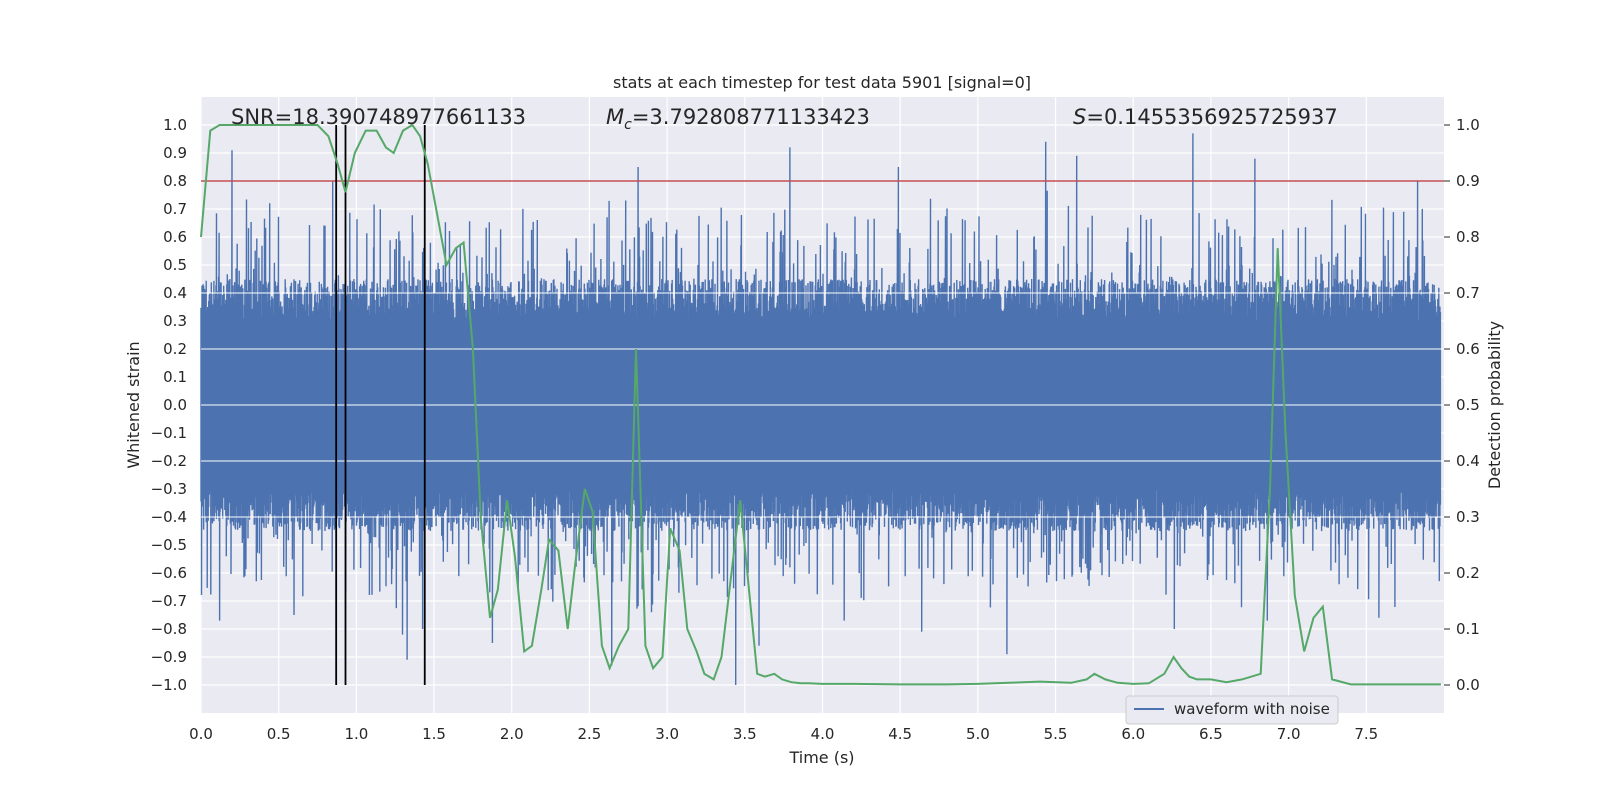 This screenshot has width=1600, height=800. I want to click on left-tick-label: 1.0, so click(175, 125).